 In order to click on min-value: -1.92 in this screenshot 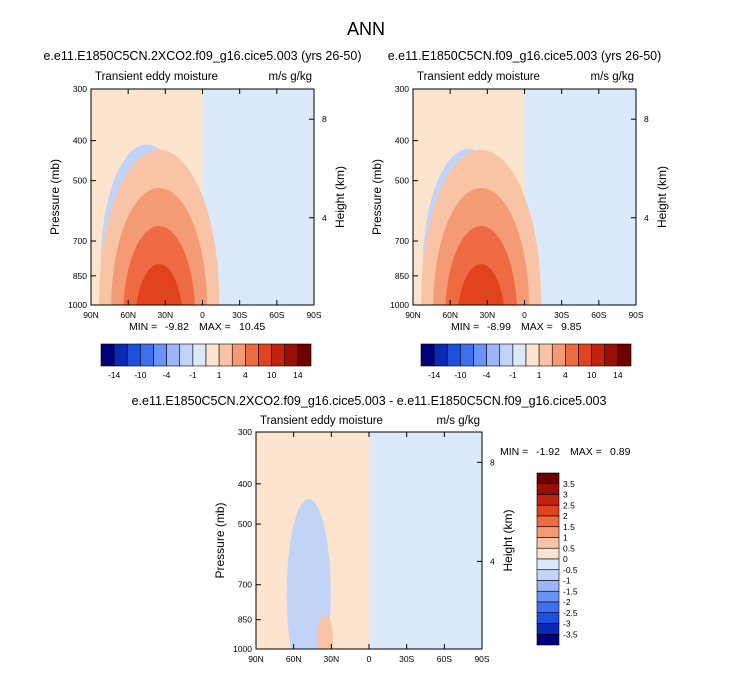, I will do `click(548, 452)`.